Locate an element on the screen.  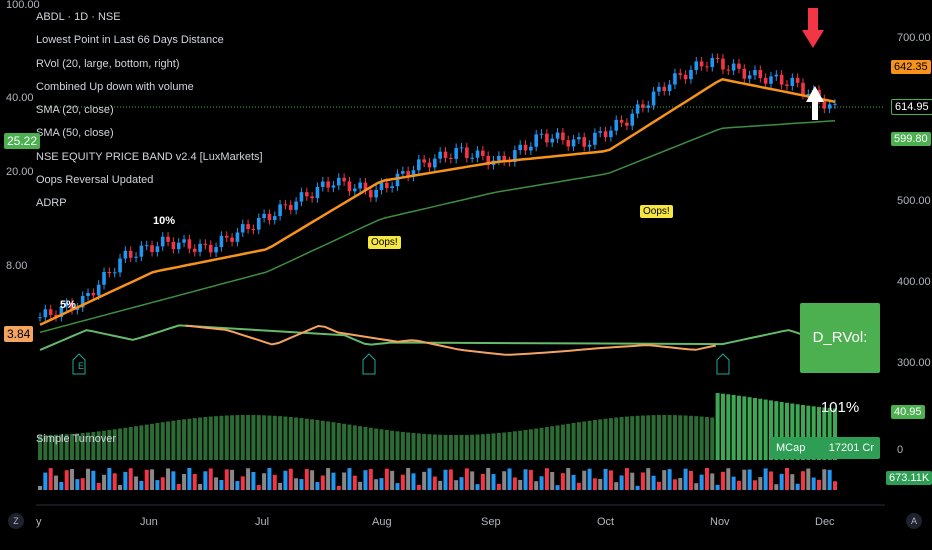
month-label: Jun is located at coordinates (149, 522).